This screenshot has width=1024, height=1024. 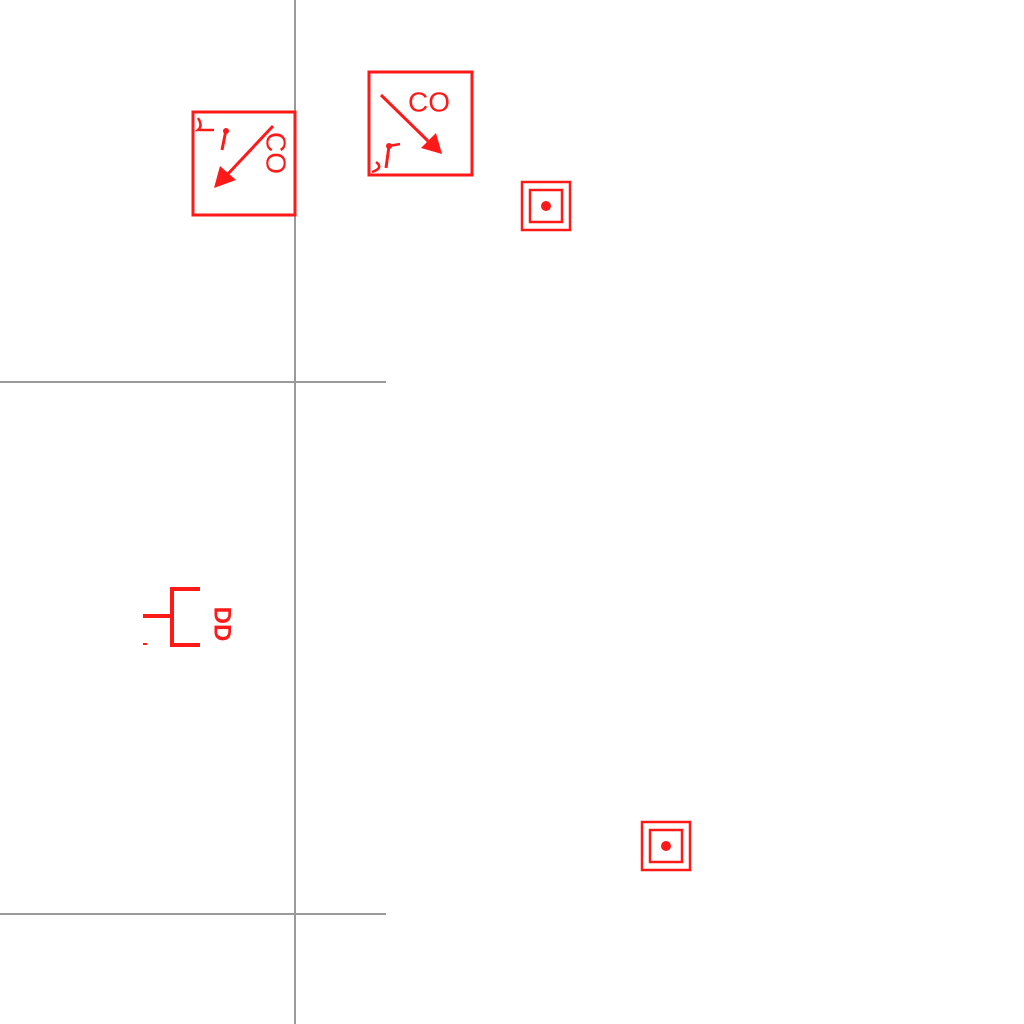 I want to click on duct-detector-label: DD, so click(x=222, y=624).